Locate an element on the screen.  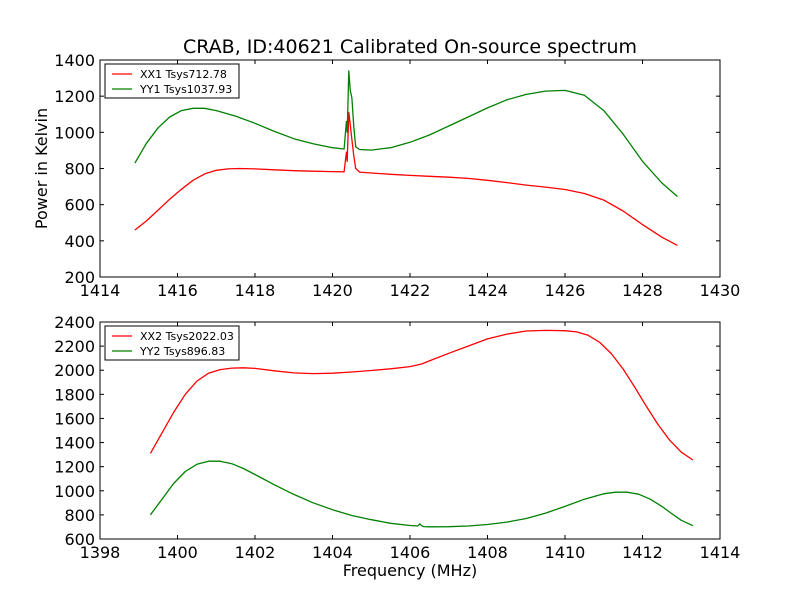
series-line-xx2 is located at coordinates (421, 395).